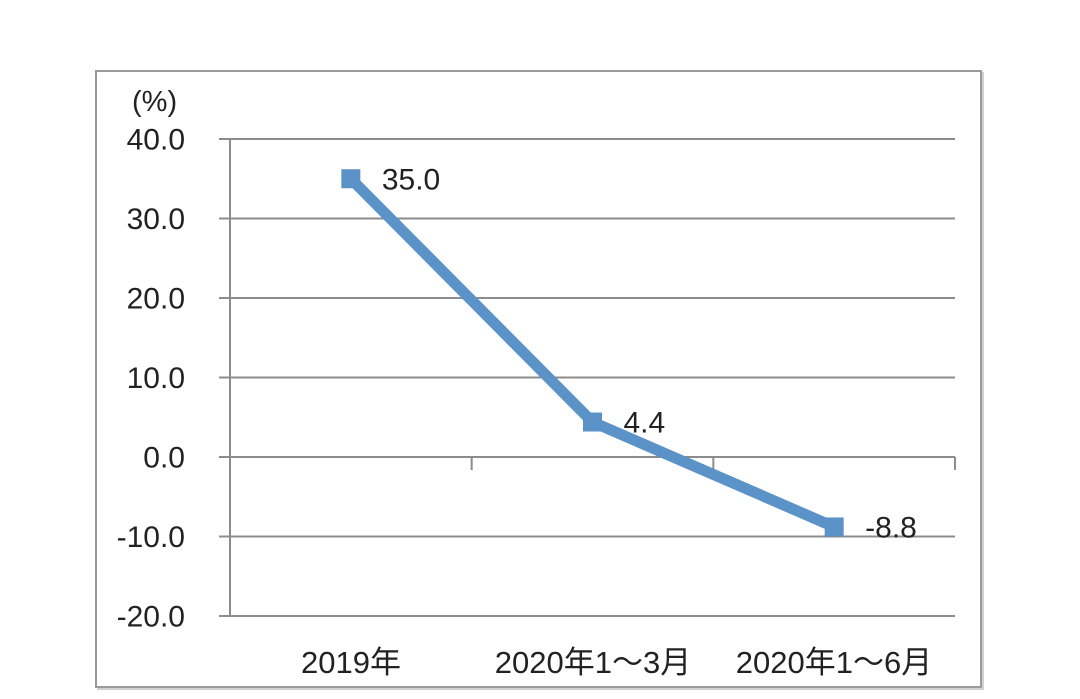 This screenshot has height=699, width=1080. What do you see at coordinates (593, 662) in the screenshot?
I see `x-tick-label: 2020年1～3月` at bounding box center [593, 662].